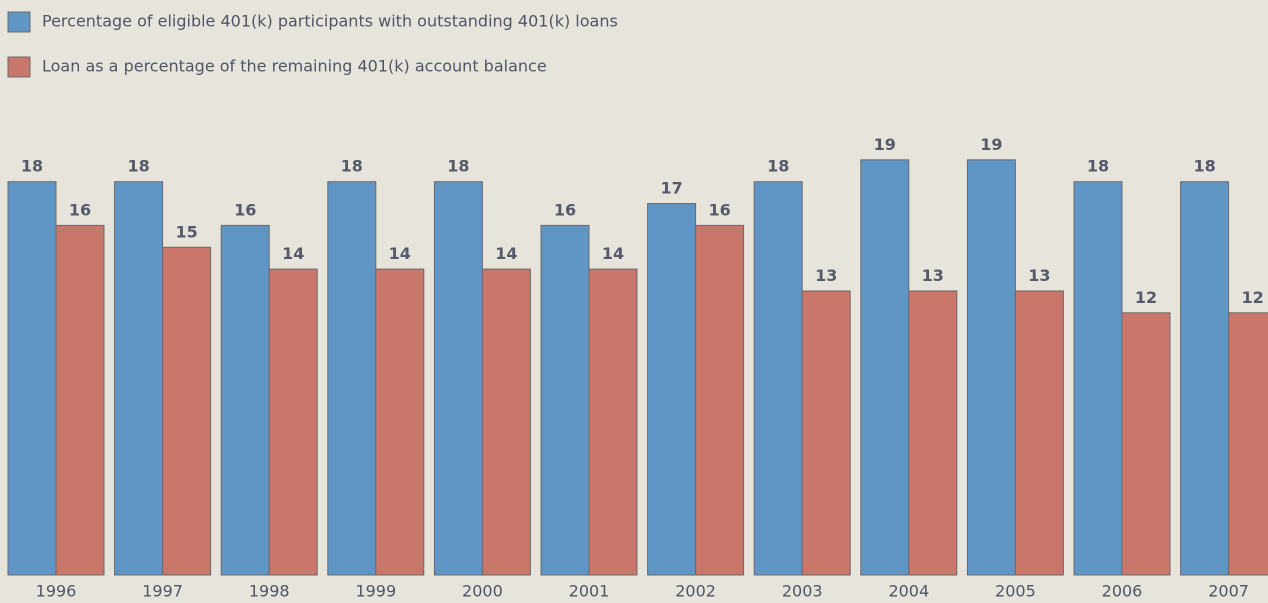 Image resolution: width=1268 pixels, height=603 pixels. What do you see at coordinates (269, 591) in the screenshot?
I see `x-tick-label: 1998` at bounding box center [269, 591].